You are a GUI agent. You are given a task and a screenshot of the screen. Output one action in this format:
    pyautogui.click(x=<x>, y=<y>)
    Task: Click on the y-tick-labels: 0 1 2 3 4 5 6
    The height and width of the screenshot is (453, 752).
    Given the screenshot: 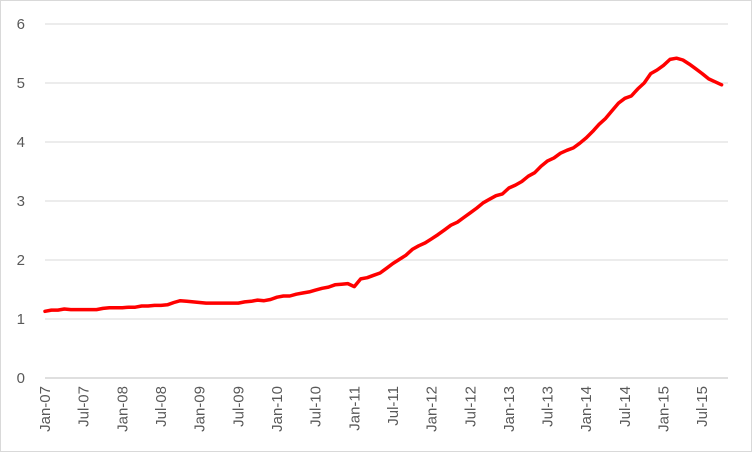 What is the action you would take?
    pyautogui.click(x=21, y=201)
    